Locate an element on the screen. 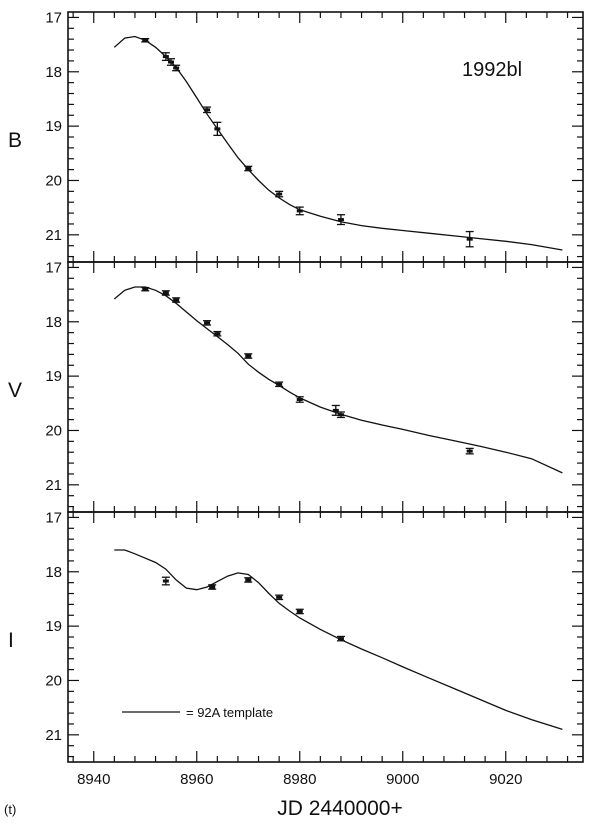 This screenshot has width=599, height=826. x-tick-label: 8980 is located at coordinates (299, 779).